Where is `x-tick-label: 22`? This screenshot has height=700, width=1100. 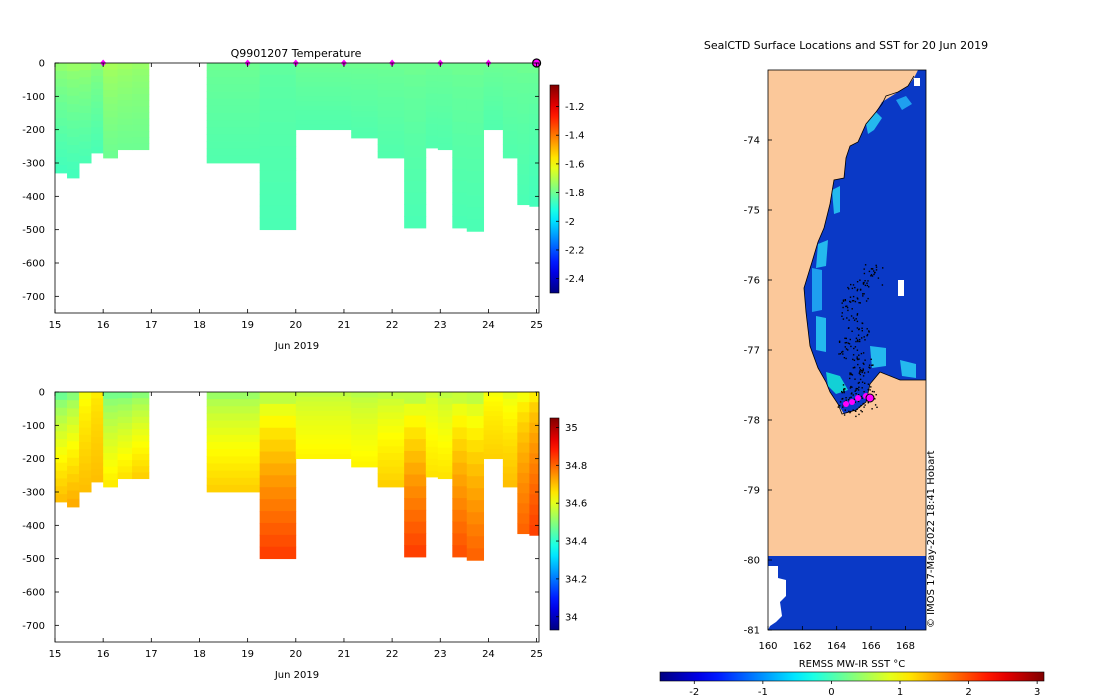 x-tick-label: 22 is located at coordinates (392, 325).